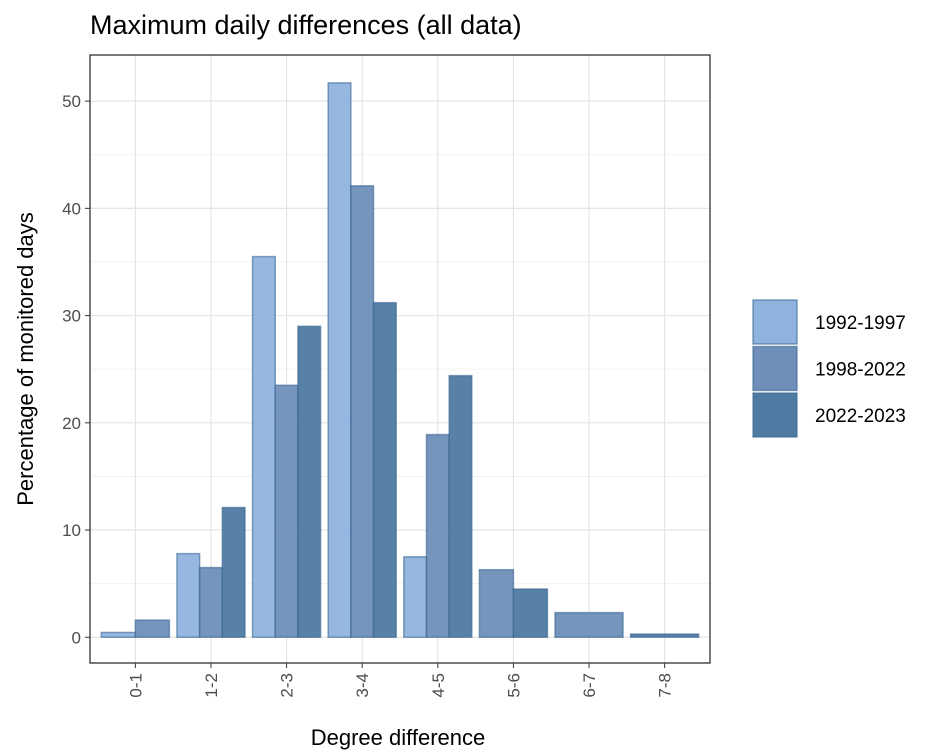  What do you see at coordinates (76, 637) in the screenshot?
I see `y-tick-label: 0` at bounding box center [76, 637].